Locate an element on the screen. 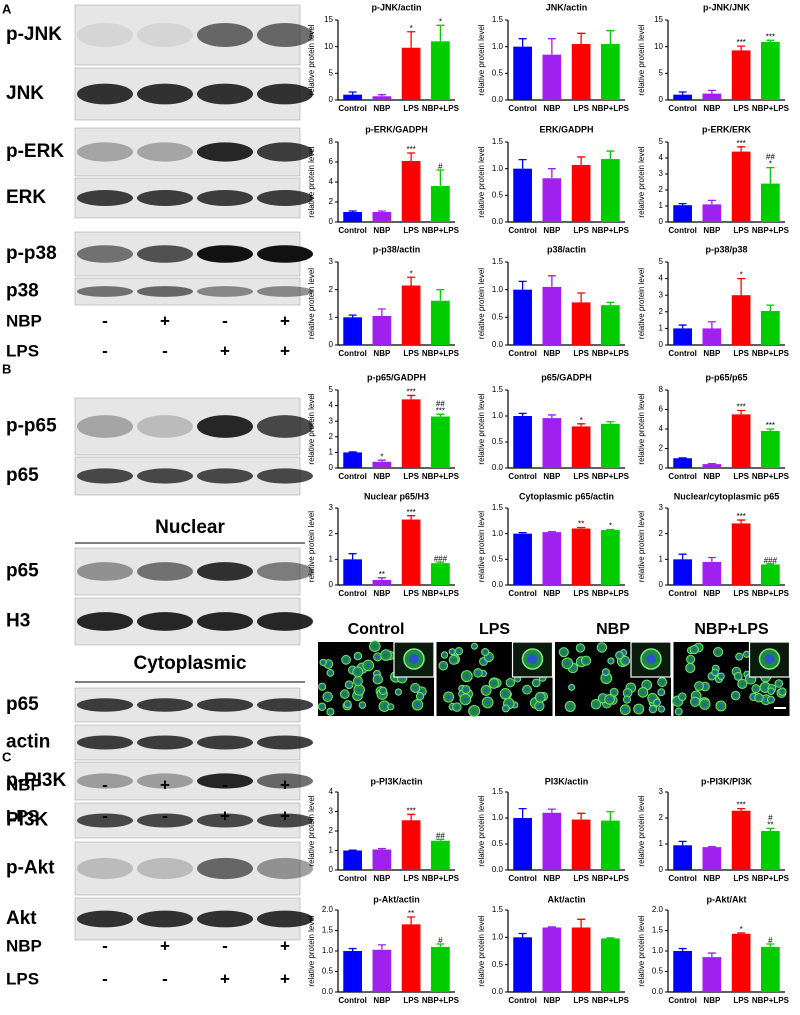 This screenshot has height=1015, width=800. significance-mark: ## is located at coordinates (440, 835).